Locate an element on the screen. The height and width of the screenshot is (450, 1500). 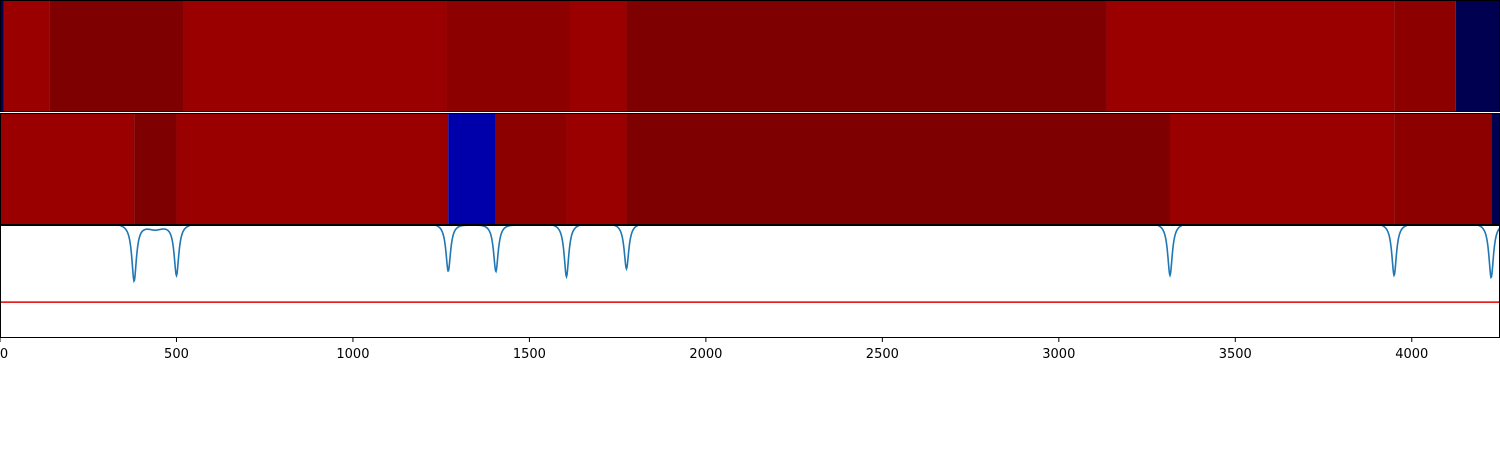
x-tick-label-500: 500 is located at coordinates (176, 354).